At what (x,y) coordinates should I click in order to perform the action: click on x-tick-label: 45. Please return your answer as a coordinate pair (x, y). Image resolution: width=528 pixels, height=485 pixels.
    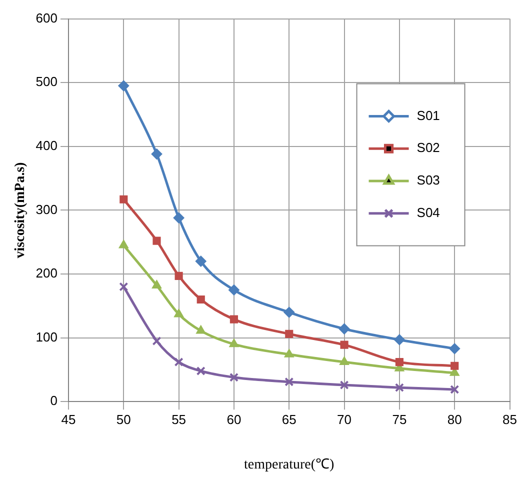
    Looking at the image, I should click on (68, 419).